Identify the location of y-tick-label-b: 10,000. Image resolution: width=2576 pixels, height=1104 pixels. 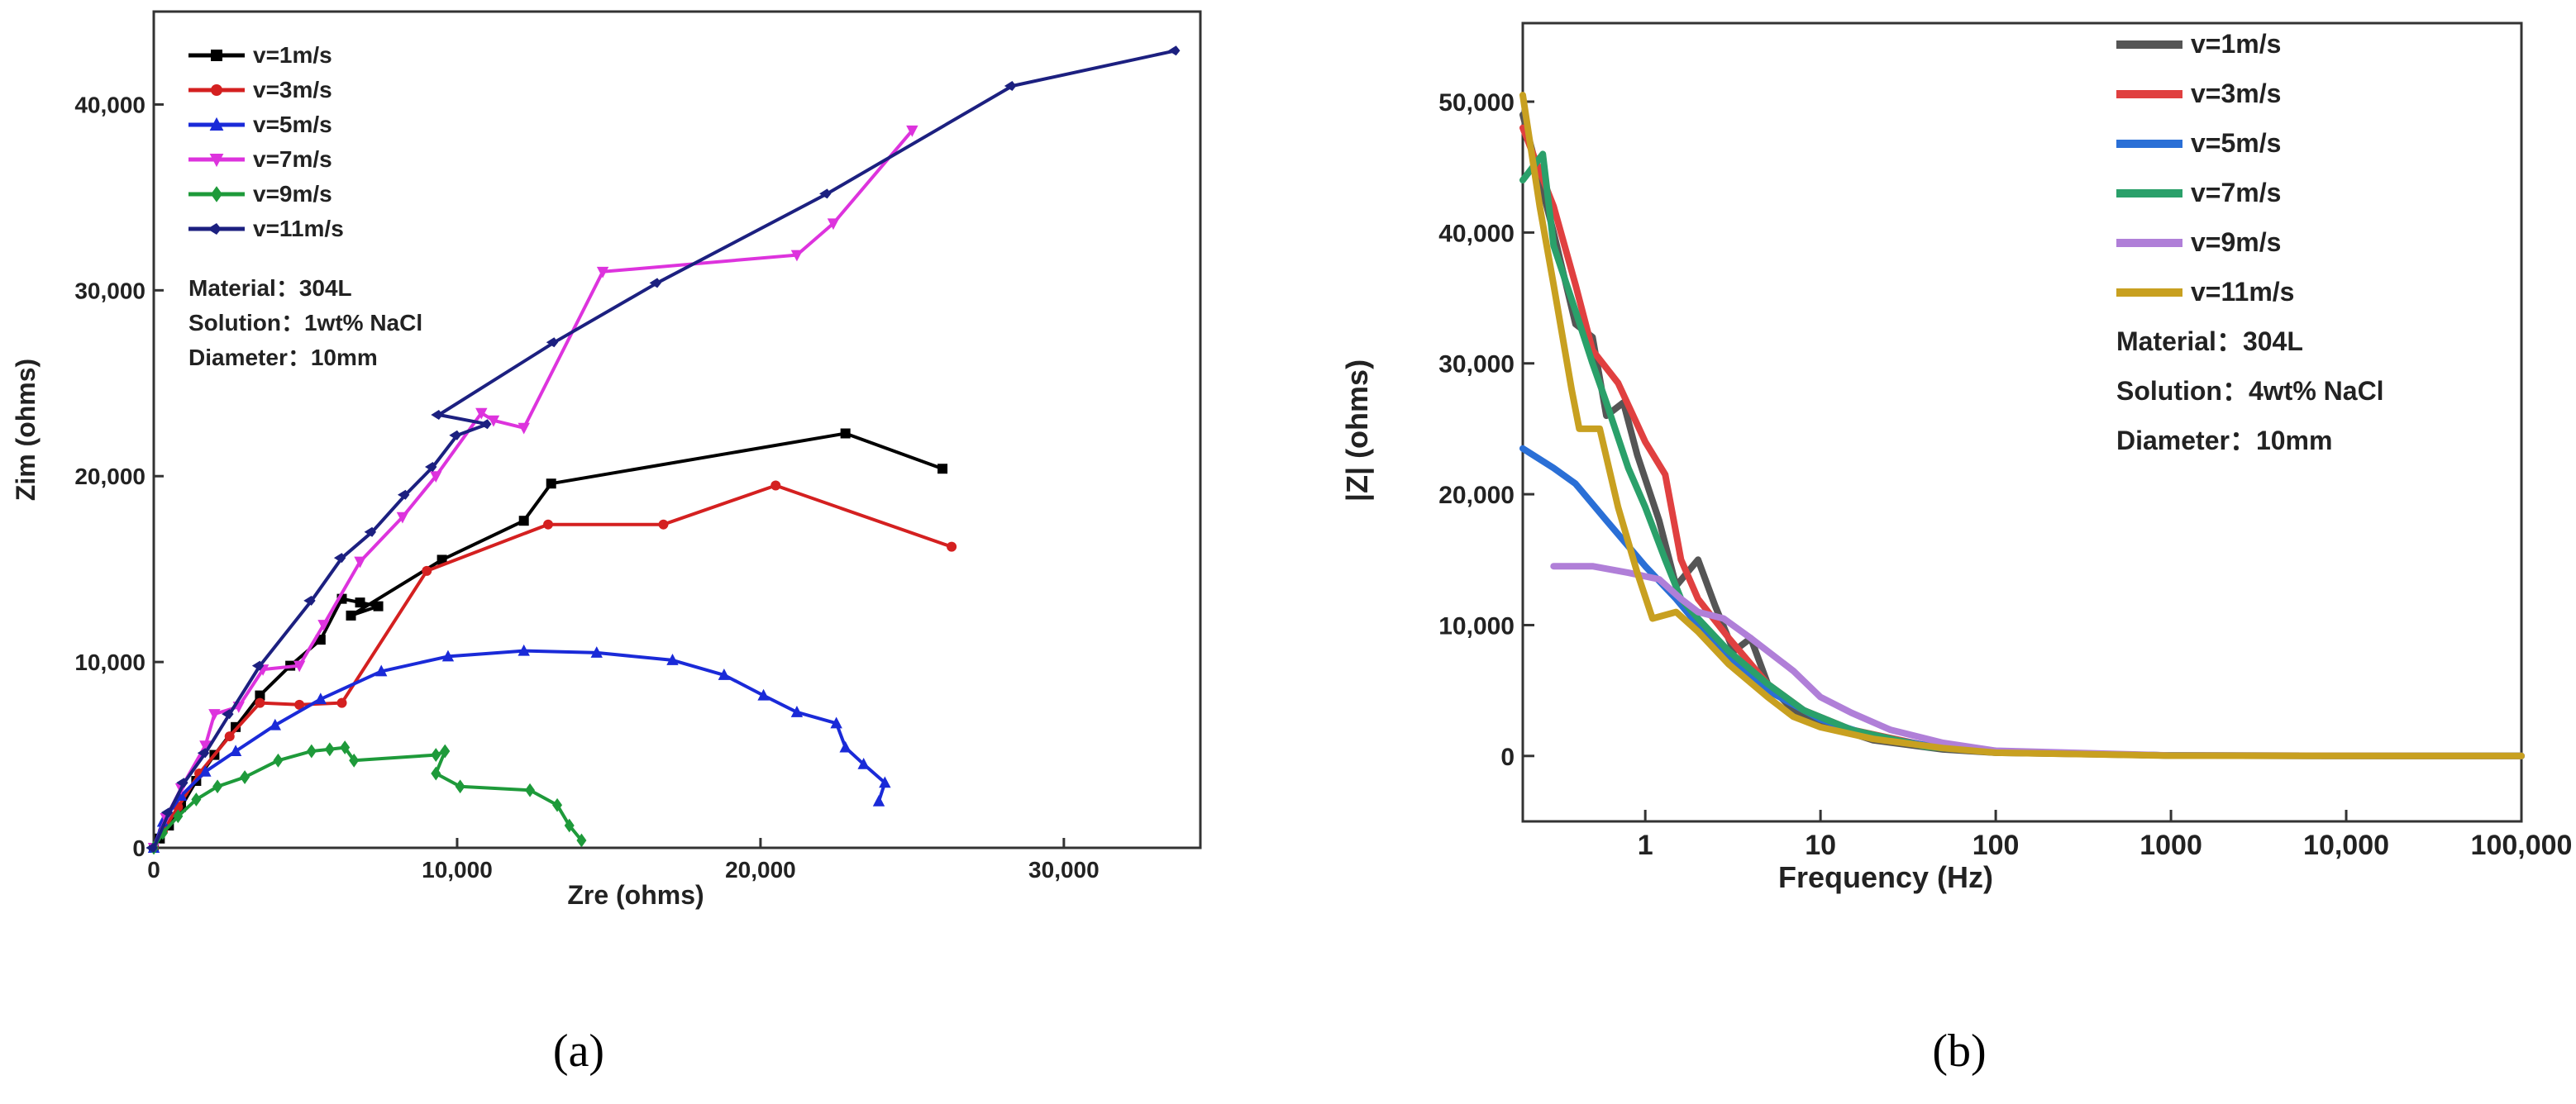
(1476, 626).